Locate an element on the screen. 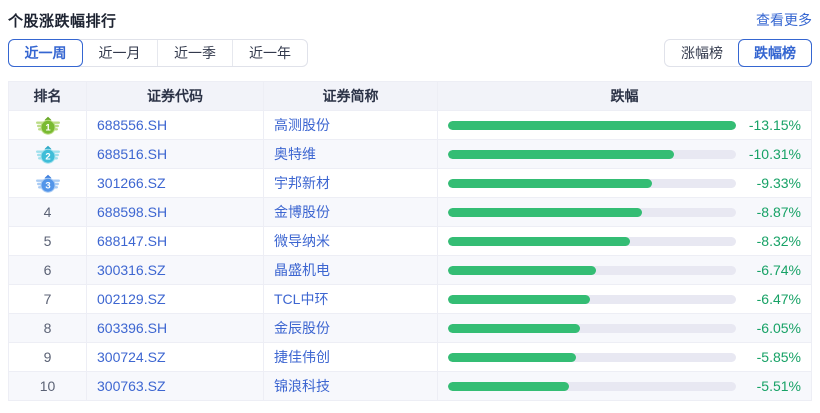 This screenshot has width=820, height=413. change-percent: -6.05% is located at coordinates (778, 328).